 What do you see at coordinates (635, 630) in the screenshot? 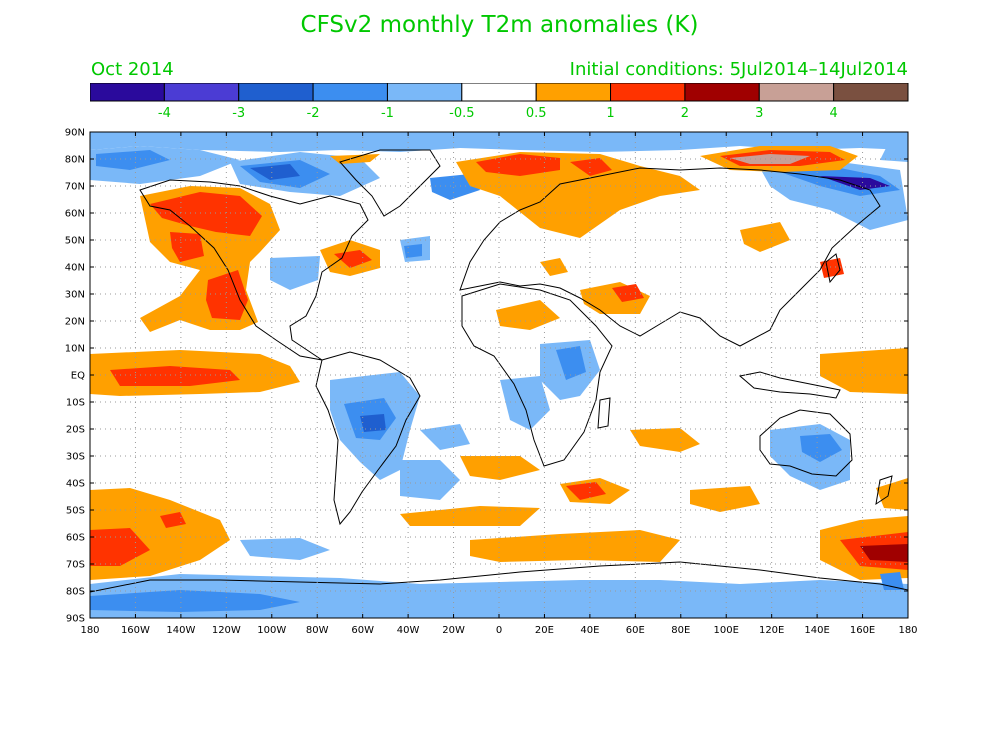
I see `longitude-label: 60E` at bounding box center [635, 630].